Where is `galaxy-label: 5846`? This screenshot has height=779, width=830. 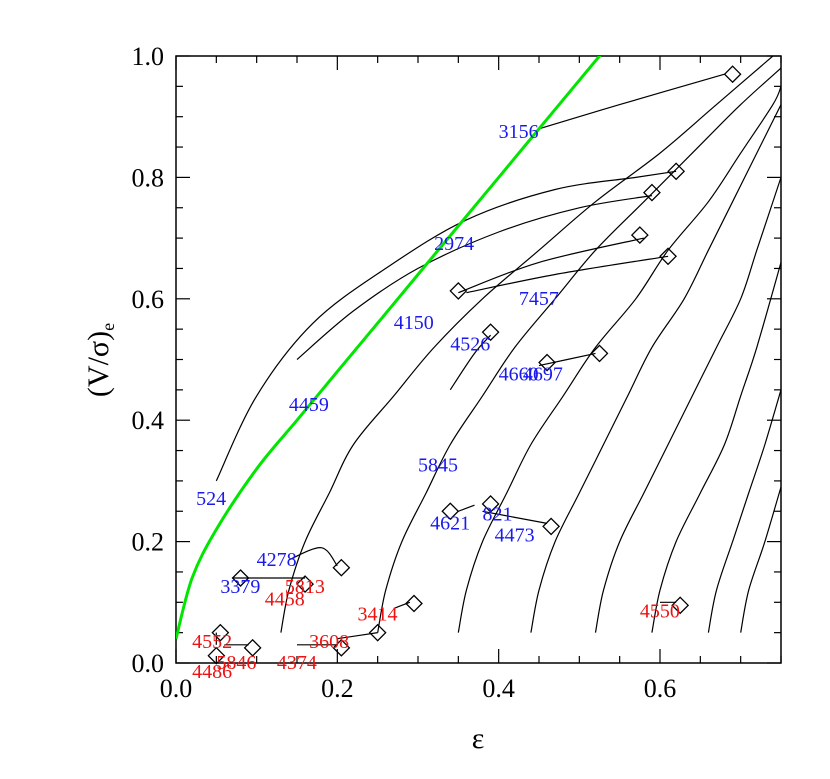
galaxy-label: 5846 is located at coordinates (236, 663).